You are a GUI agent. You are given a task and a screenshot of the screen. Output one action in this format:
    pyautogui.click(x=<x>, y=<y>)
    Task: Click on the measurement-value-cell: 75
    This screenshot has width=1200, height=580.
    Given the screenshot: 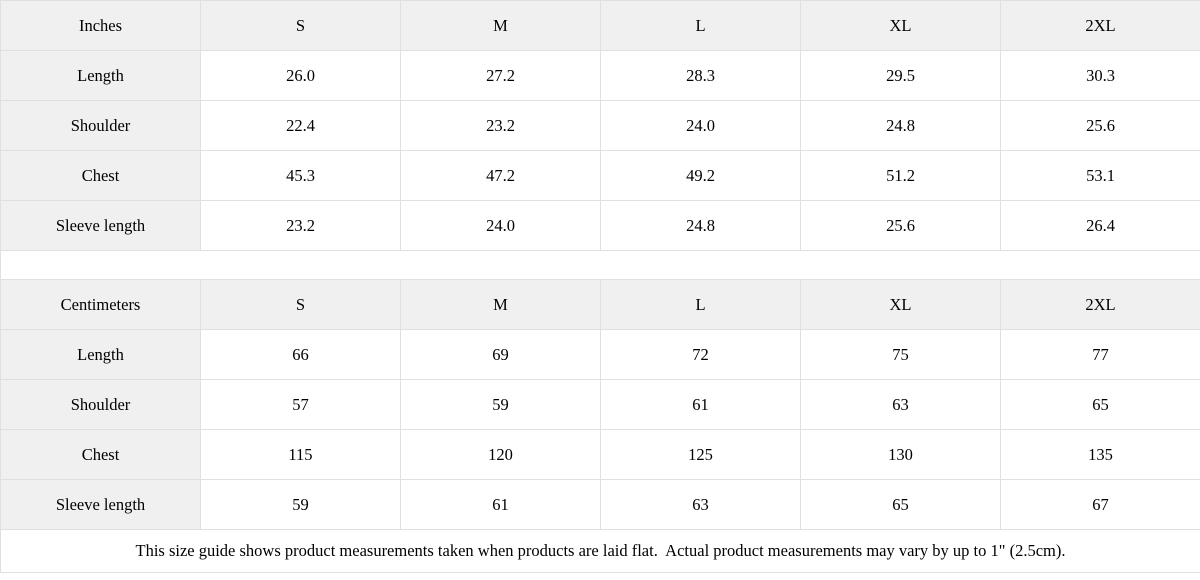 What is the action you would take?
    pyautogui.click(x=900, y=354)
    